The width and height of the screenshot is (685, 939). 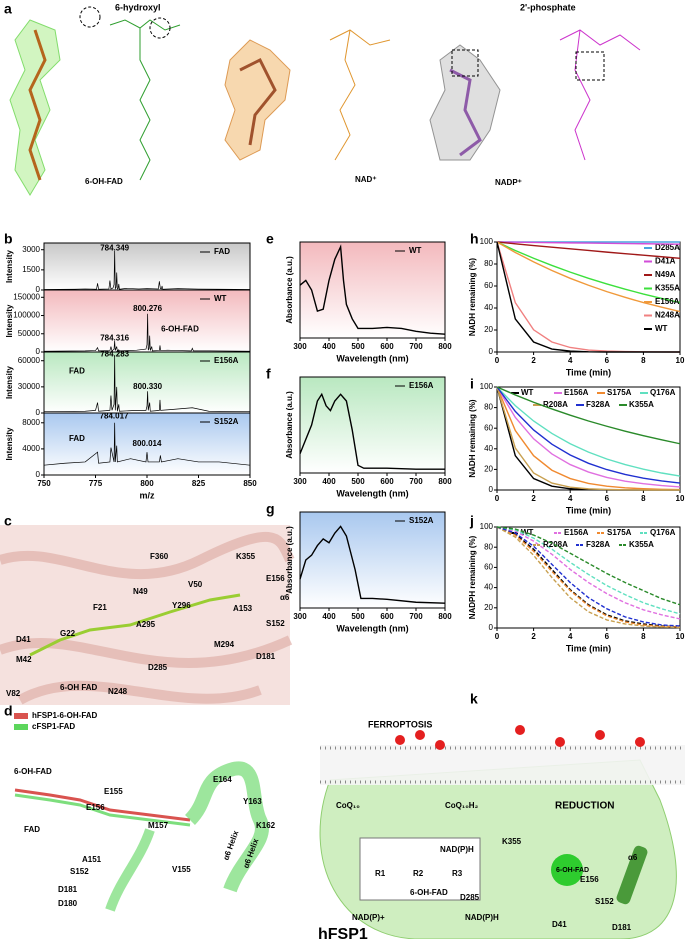 What do you see at coordinates (588, 648) in the screenshot?
I see `x-axis-label: Time (min)` at bounding box center [588, 648].